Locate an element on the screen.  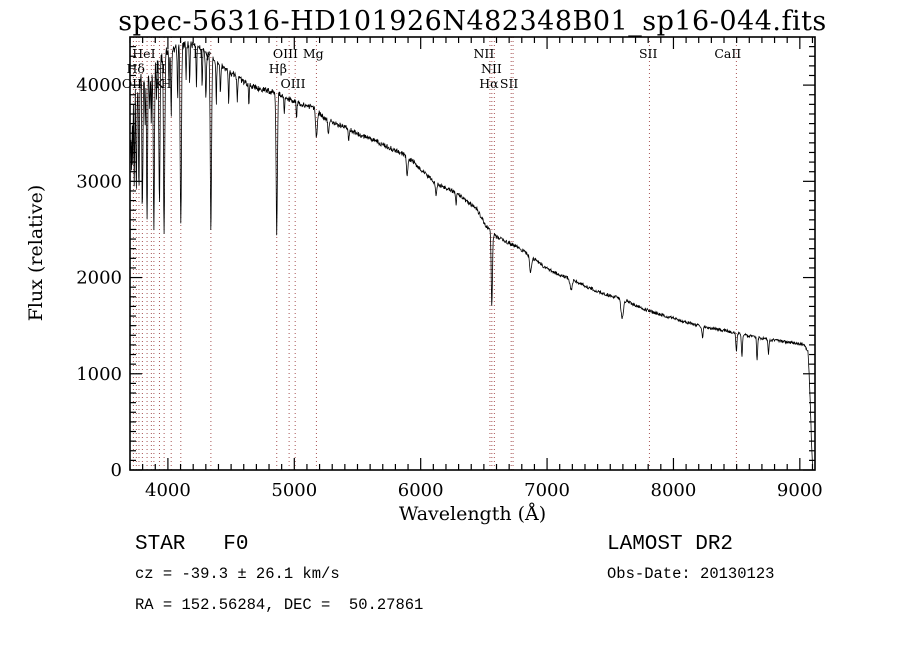
x-tick-label: 5000 is located at coordinates (294, 490).